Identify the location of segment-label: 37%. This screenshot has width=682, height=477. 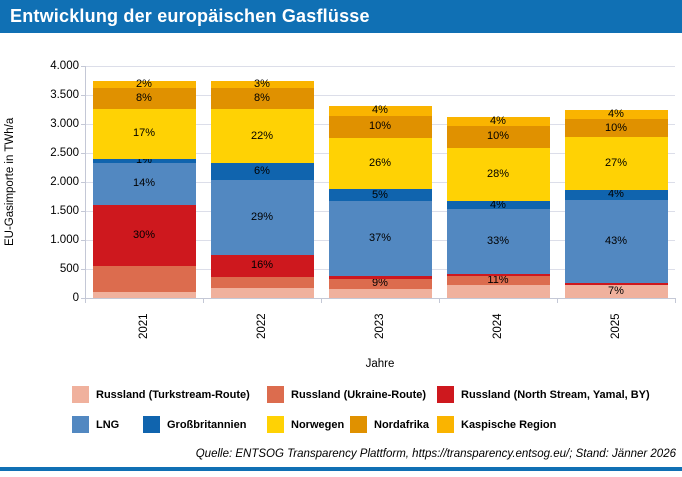
(380, 237).